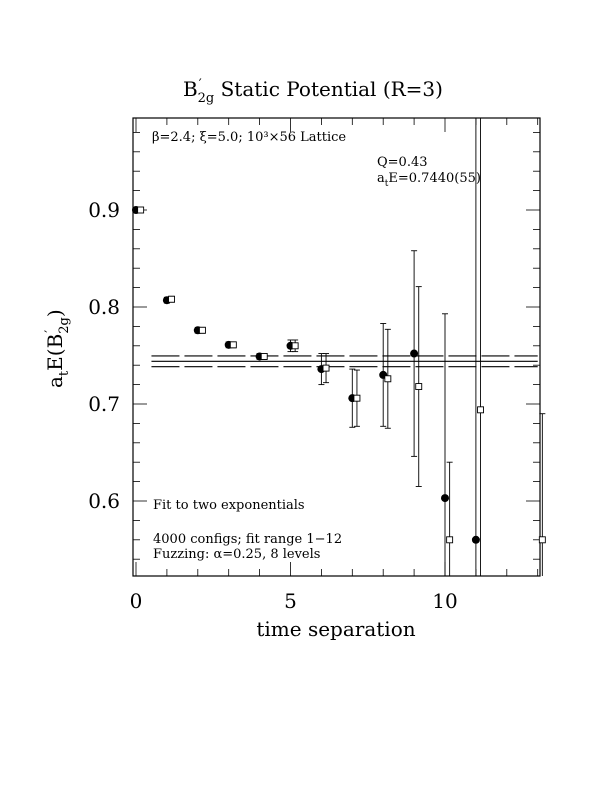 The width and height of the screenshot is (612, 792). What do you see at coordinates (55, 352) in the screenshot?
I see `y-axis-label-mid: E(B` at bounding box center [55, 352].